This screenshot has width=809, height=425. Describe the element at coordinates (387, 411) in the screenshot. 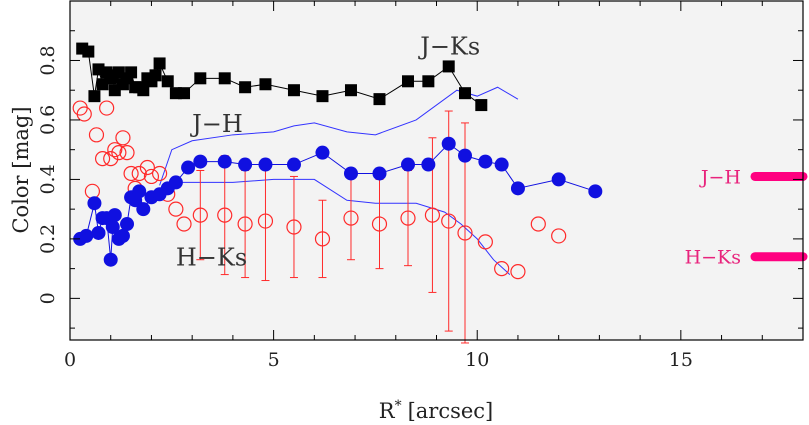

I see `x-axis-label-main: R` at that location.